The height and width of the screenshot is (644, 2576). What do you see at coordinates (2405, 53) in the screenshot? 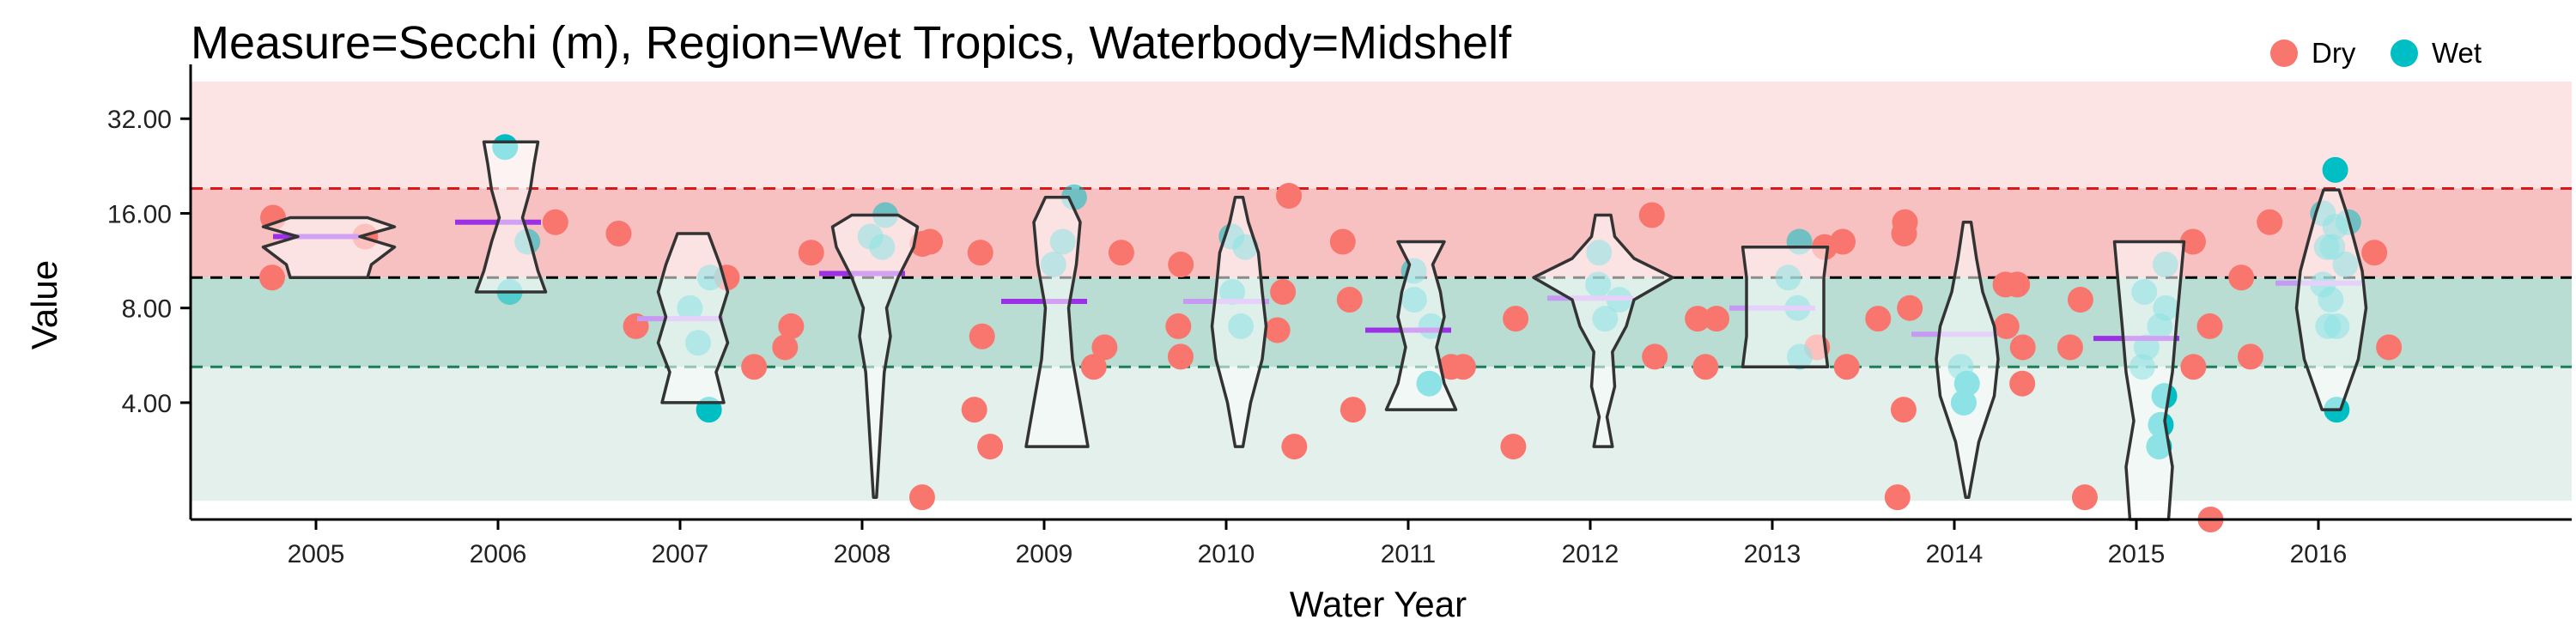
I see `legend-marker-wet` at bounding box center [2405, 53].